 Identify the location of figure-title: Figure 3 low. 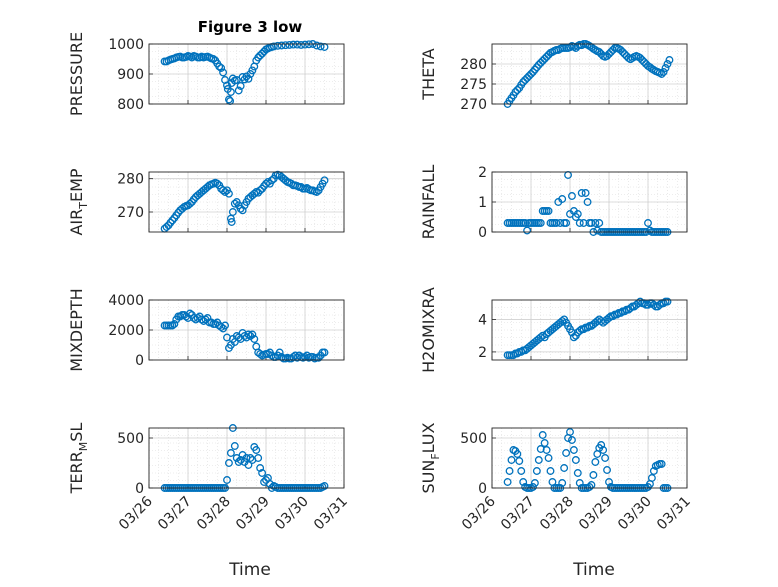
(250, 27).